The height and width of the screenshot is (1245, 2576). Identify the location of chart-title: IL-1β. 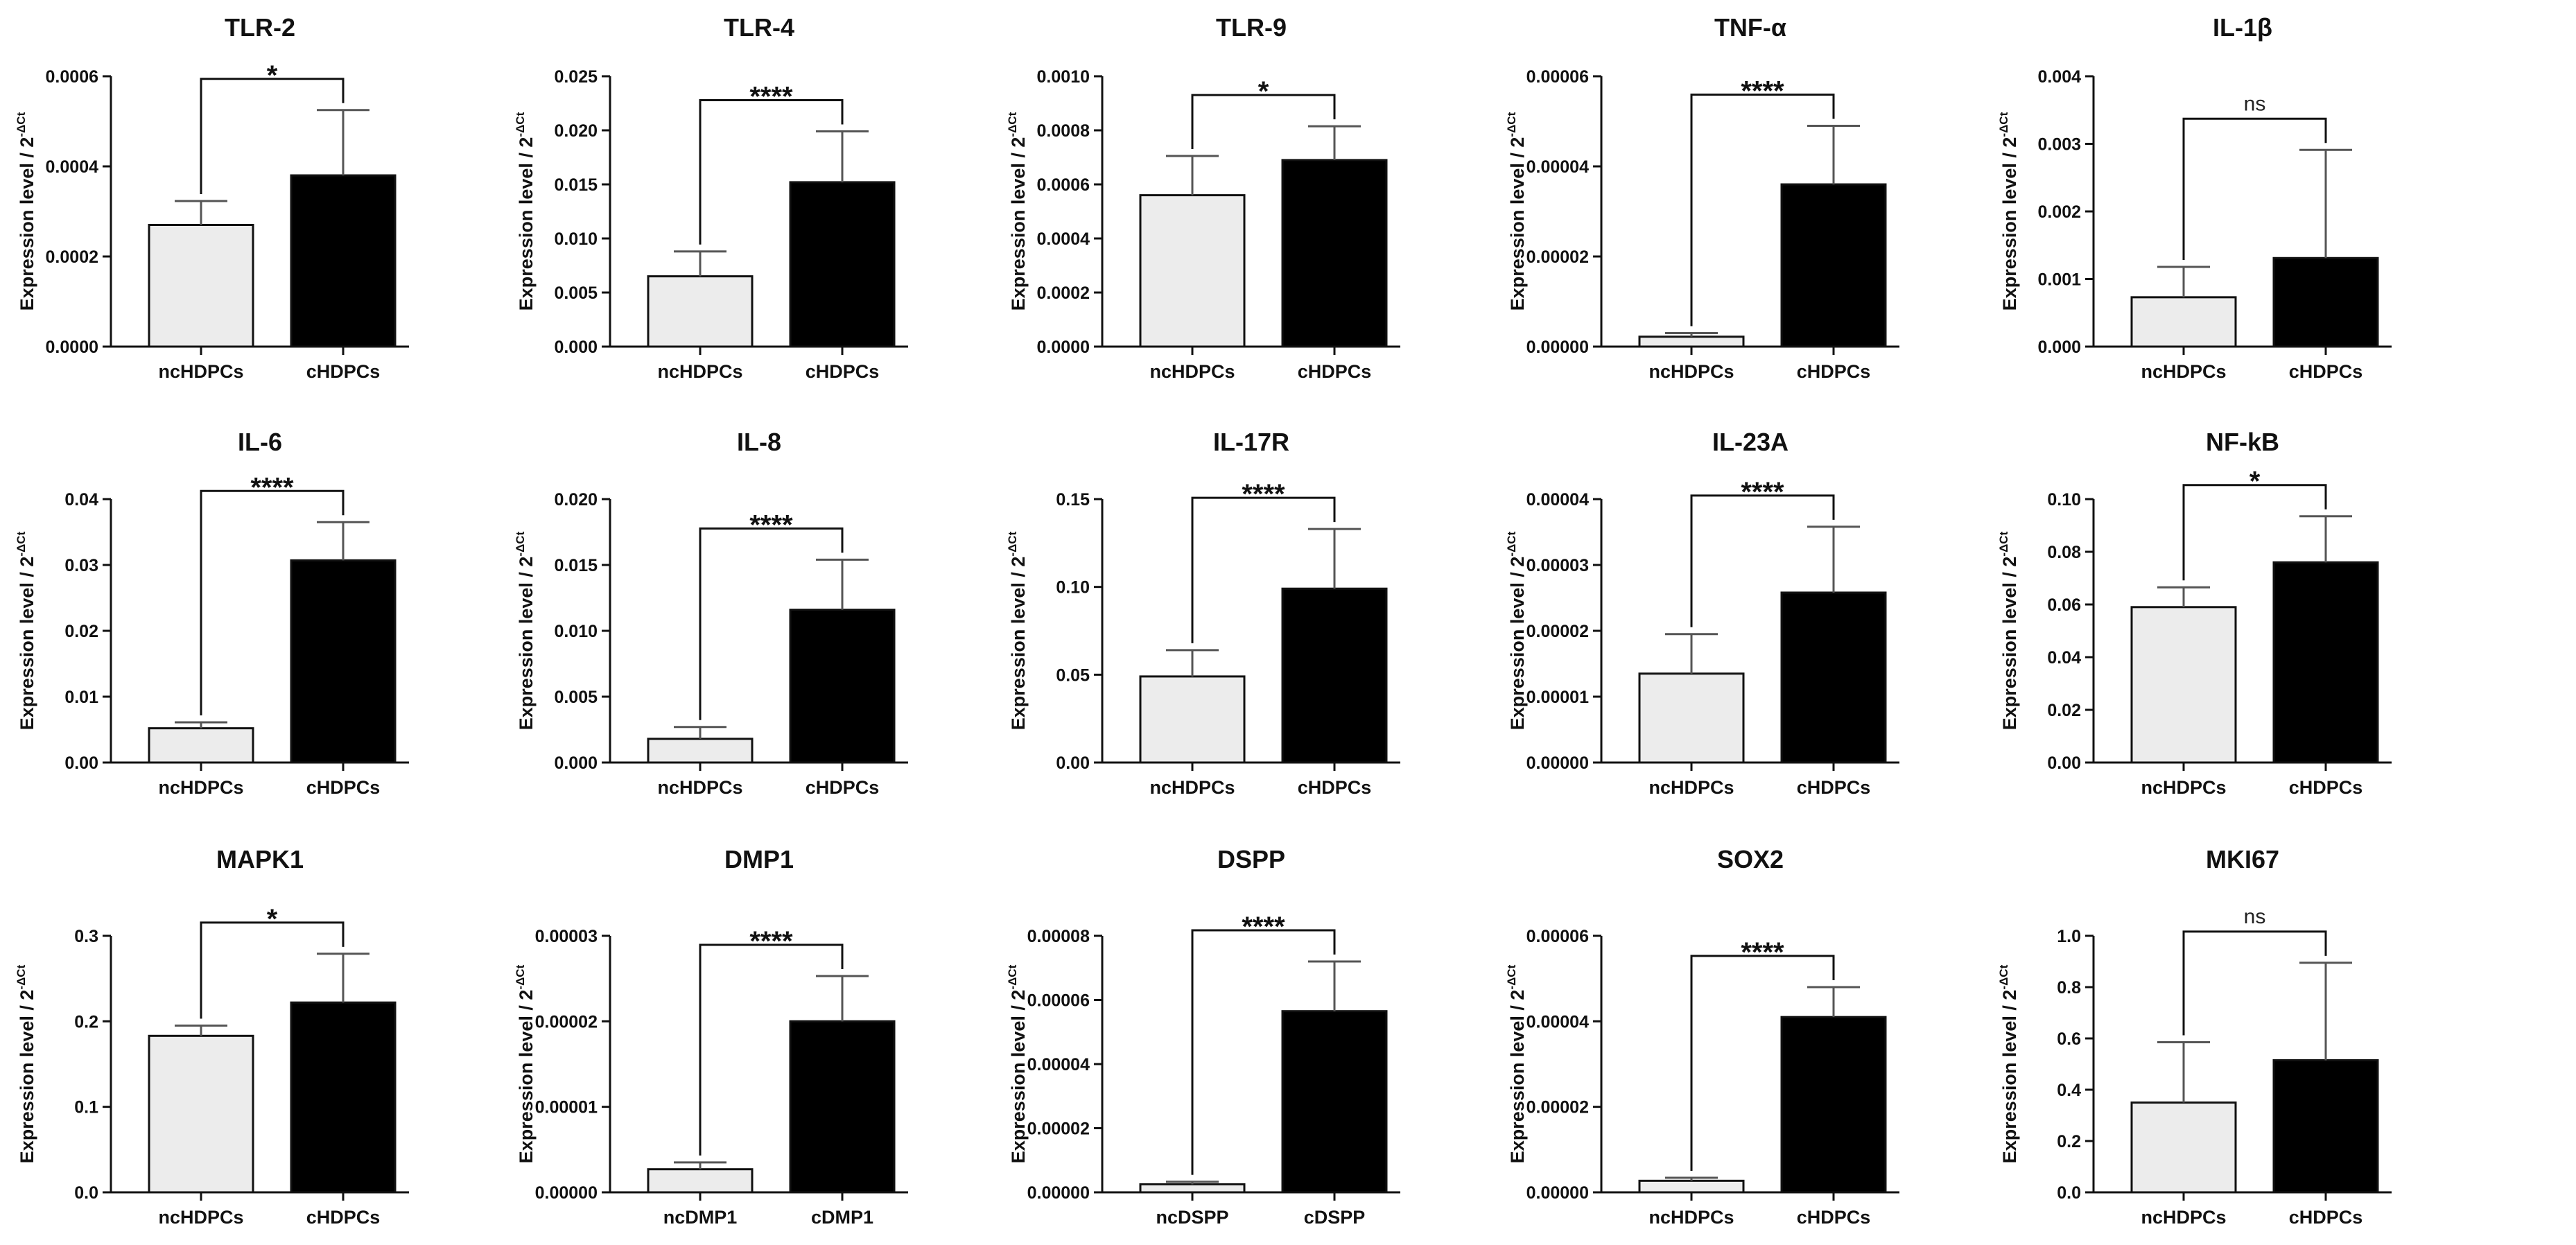
(2242, 27).